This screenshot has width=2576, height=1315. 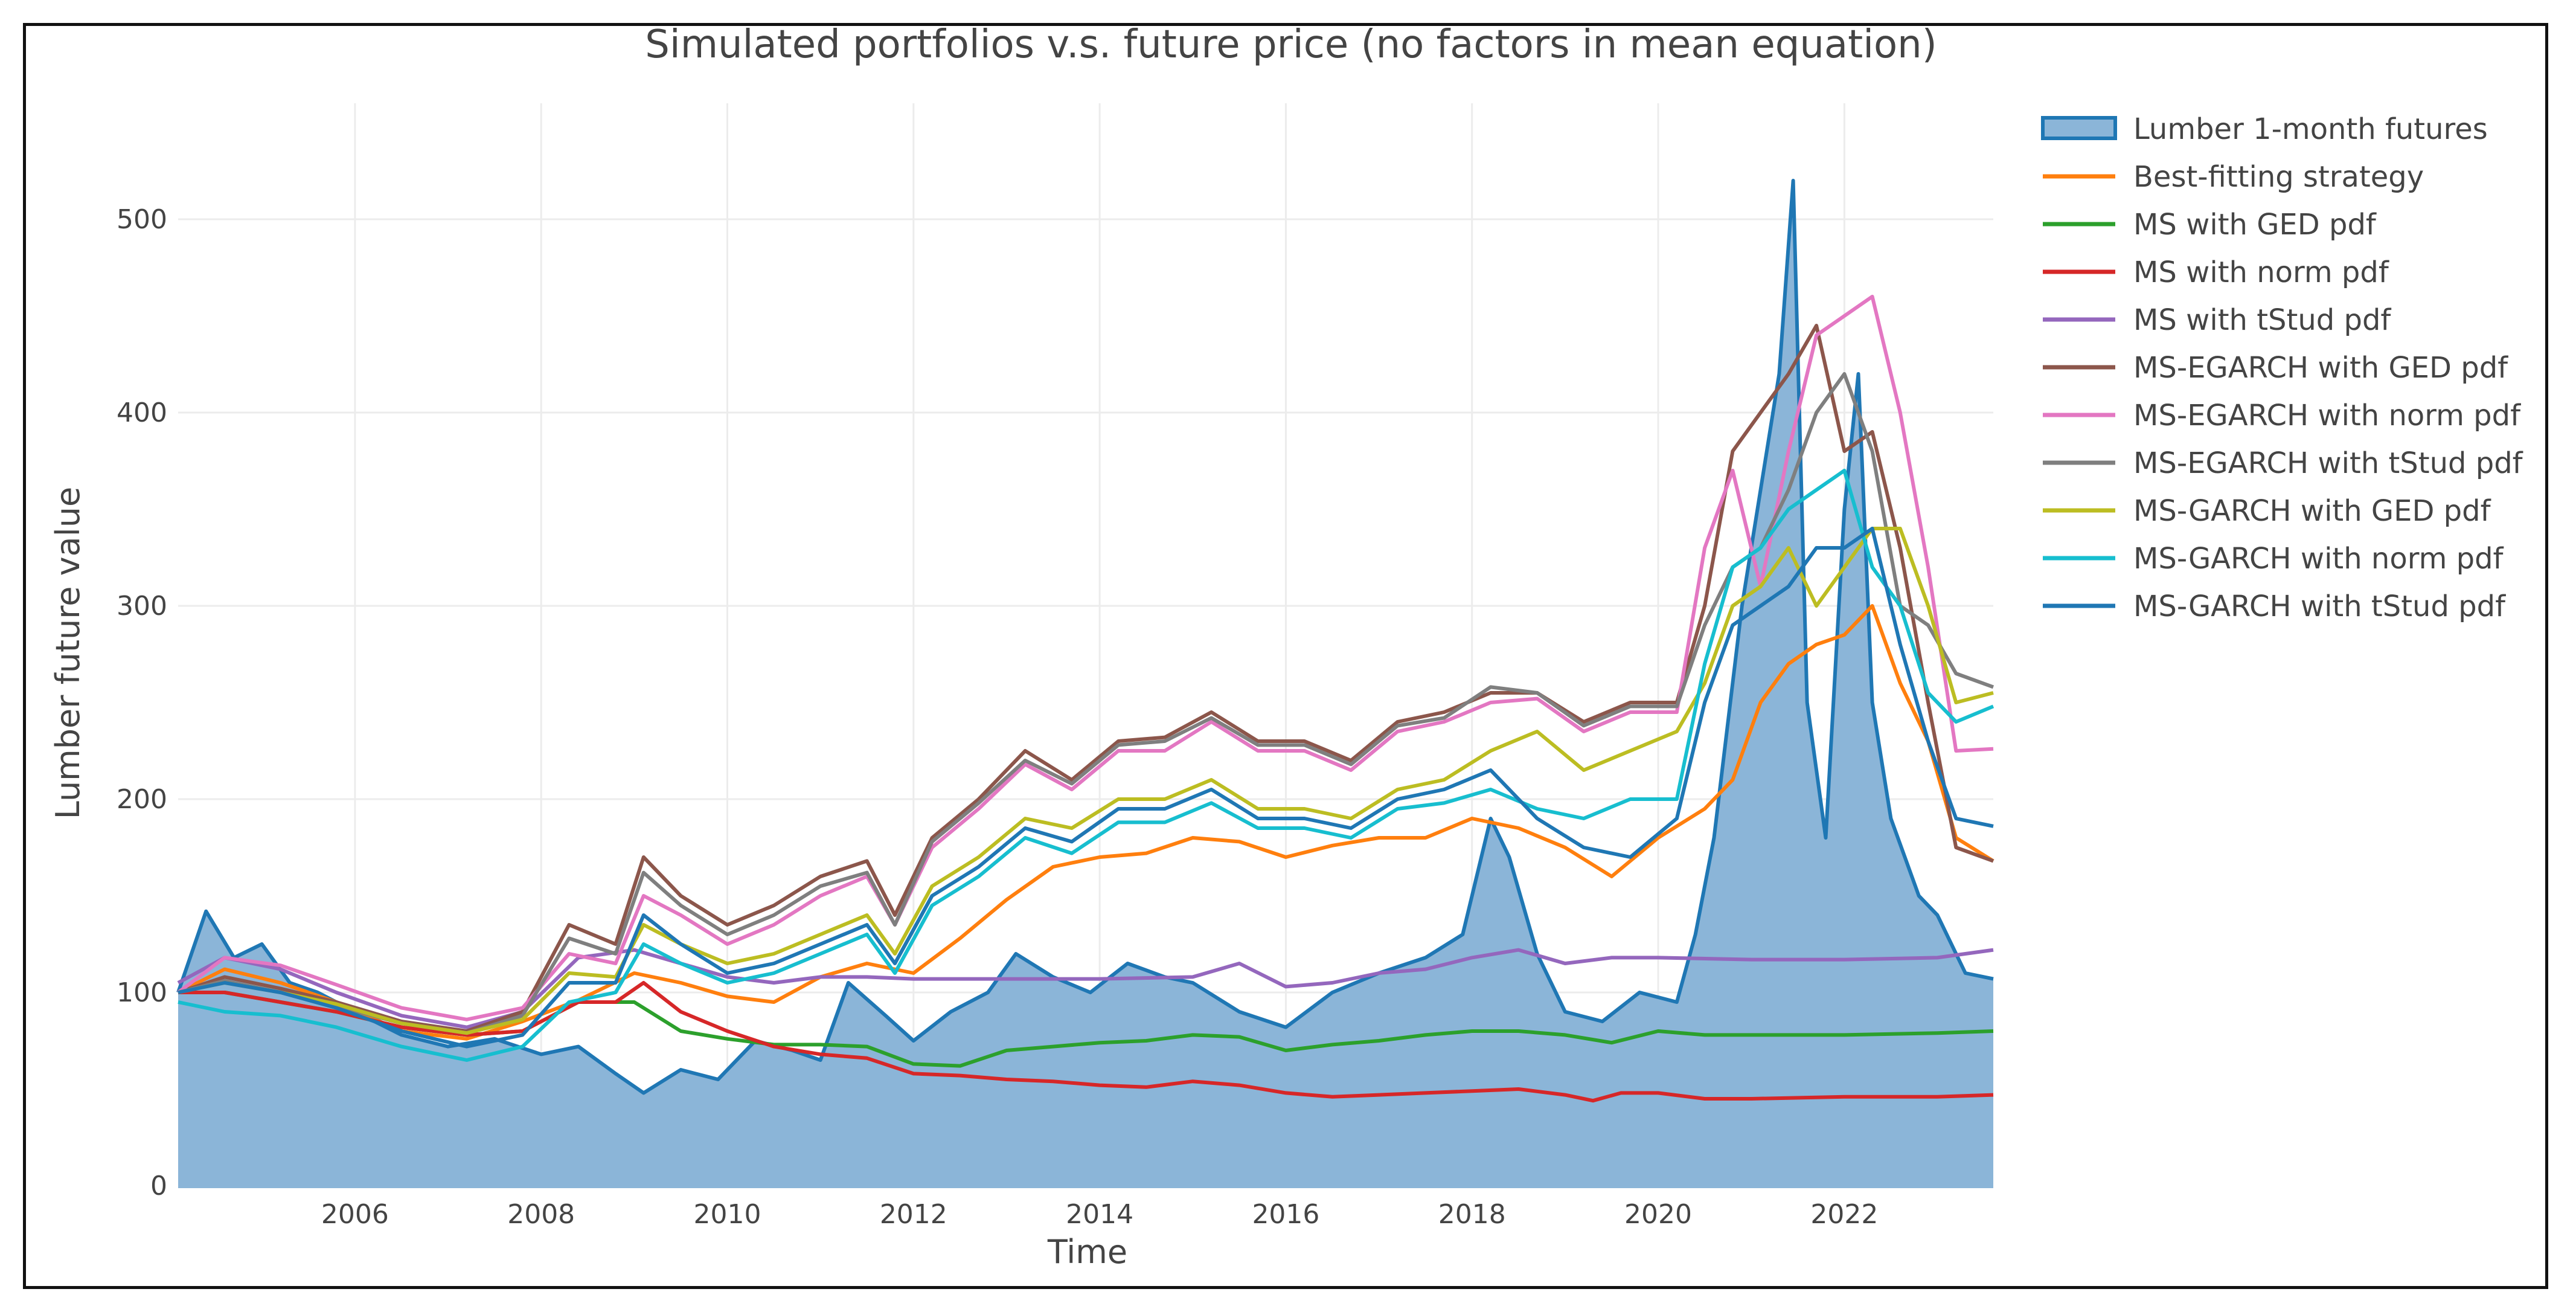 I want to click on legend-label: MS-EGARCH with norm pdf, so click(x=2327, y=415).